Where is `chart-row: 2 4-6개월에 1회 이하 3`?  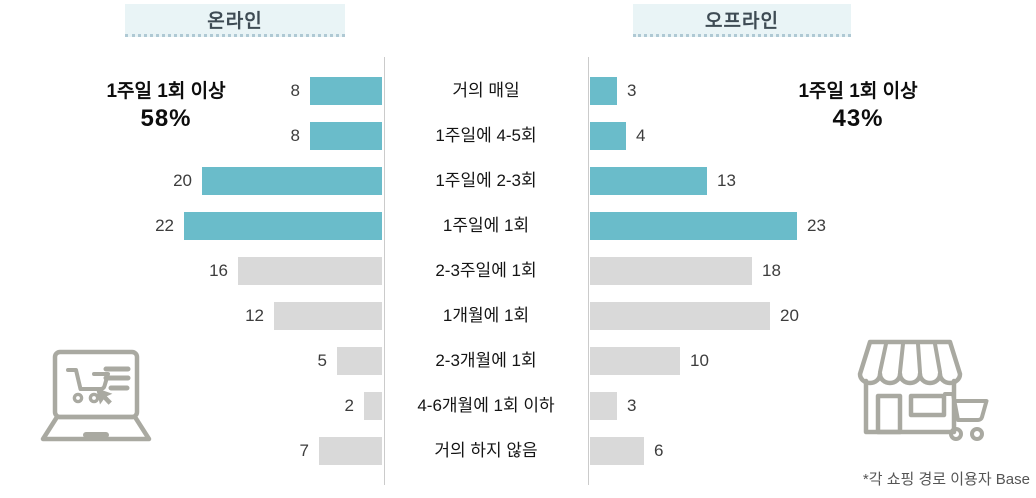
chart-row: 2 4-6개월에 1회 이하 3 is located at coordinates (518, 406).